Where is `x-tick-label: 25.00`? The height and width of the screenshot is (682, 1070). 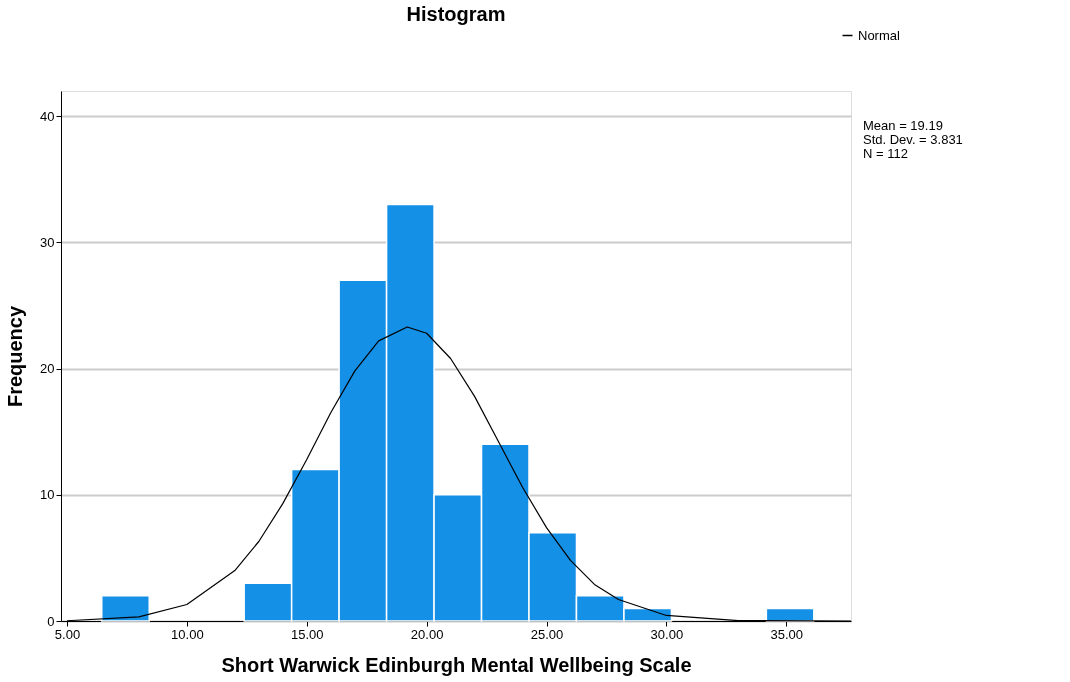 x-tick-label: 25.00 is located at coordinates (547, 634).